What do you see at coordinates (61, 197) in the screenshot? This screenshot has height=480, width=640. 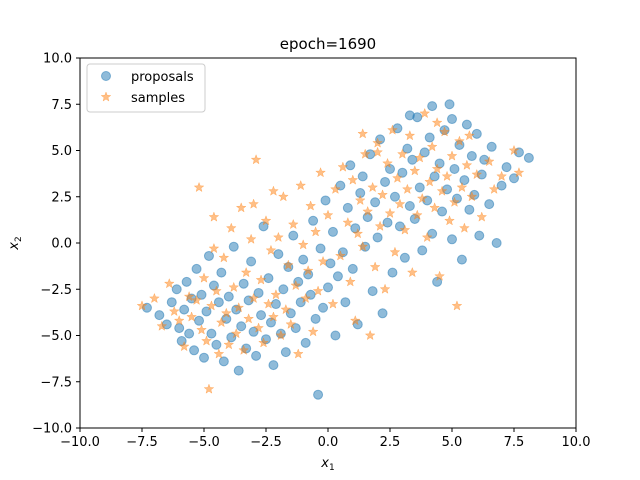 I see `y-tick-label: 2.5` at bounding box center [61, 197].